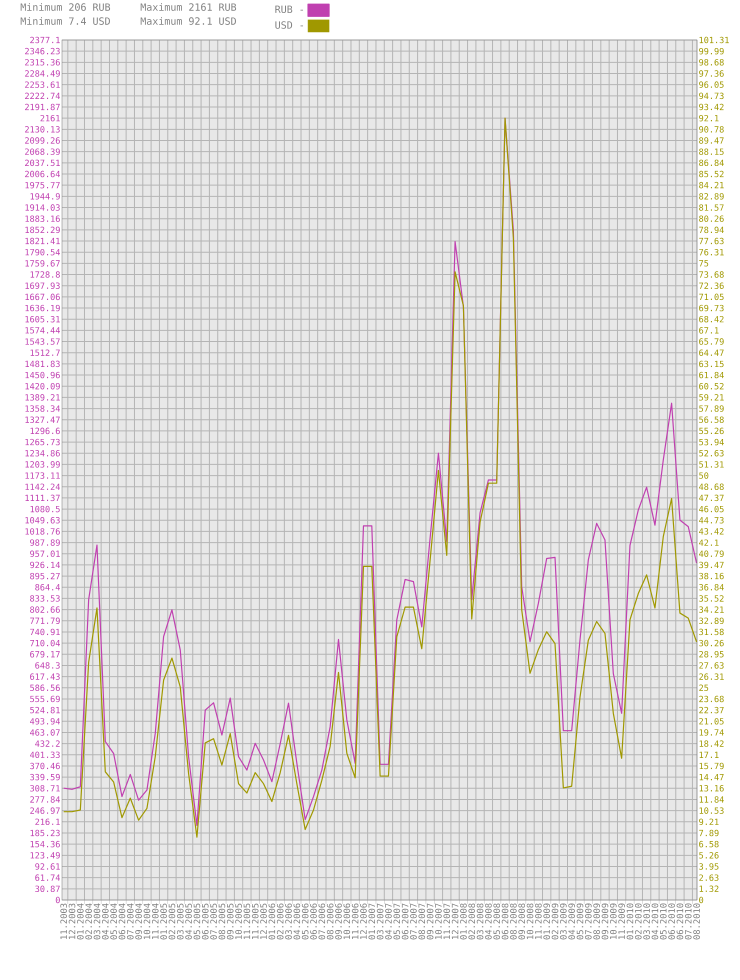 The image size is (740, 980). Describe the element at coordinates (711, 308) in the screenshot. I see `y2-tick-label: 69.73` at that location.